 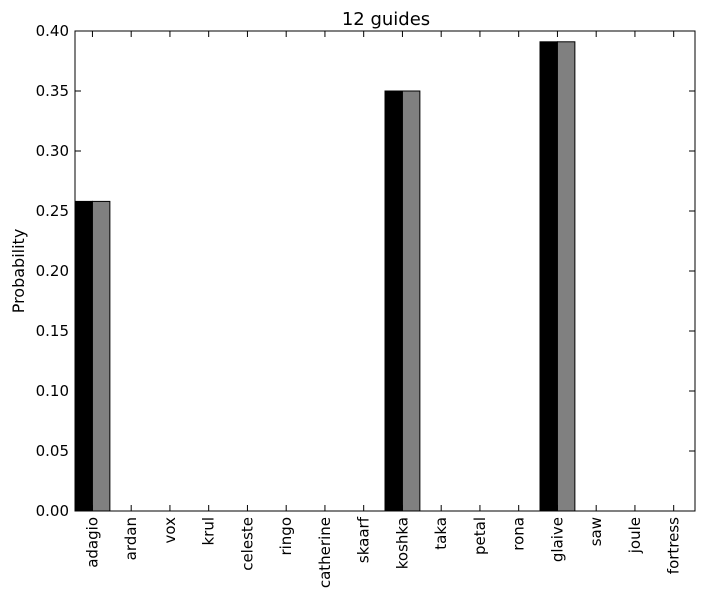 I want to click on x-tick-label-vox: vox, so click(x=170, y=530).